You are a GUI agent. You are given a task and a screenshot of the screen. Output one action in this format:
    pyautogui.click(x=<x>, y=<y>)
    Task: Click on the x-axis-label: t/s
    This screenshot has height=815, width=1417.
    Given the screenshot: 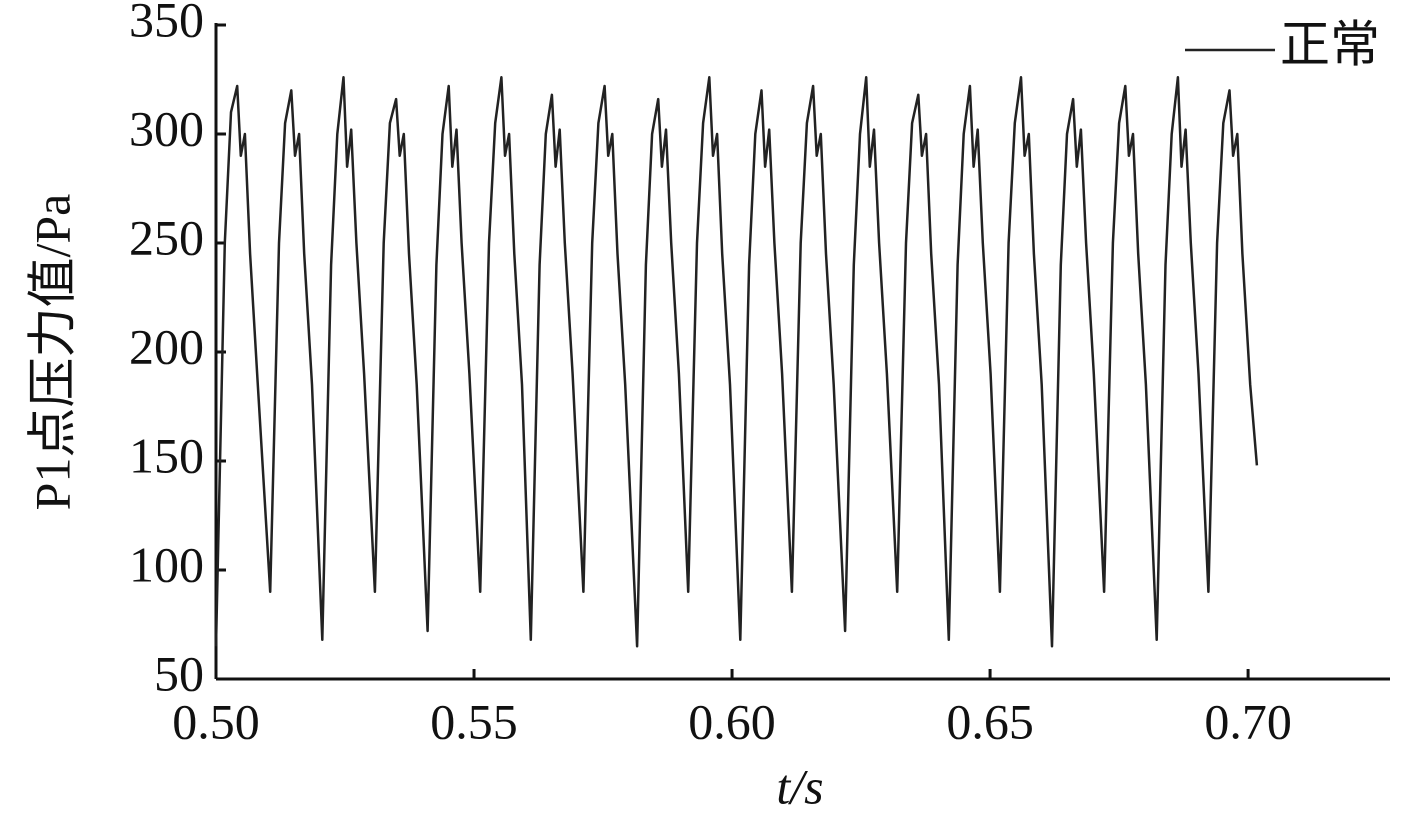 What is the action you would take?
    pyautogui.click(x=799, y=786)
    